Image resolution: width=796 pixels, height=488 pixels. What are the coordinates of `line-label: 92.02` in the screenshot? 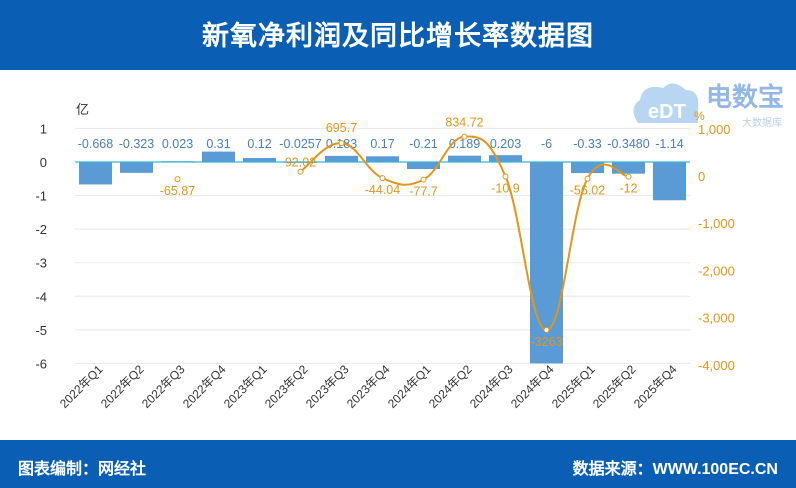 It's located at (300, 163).